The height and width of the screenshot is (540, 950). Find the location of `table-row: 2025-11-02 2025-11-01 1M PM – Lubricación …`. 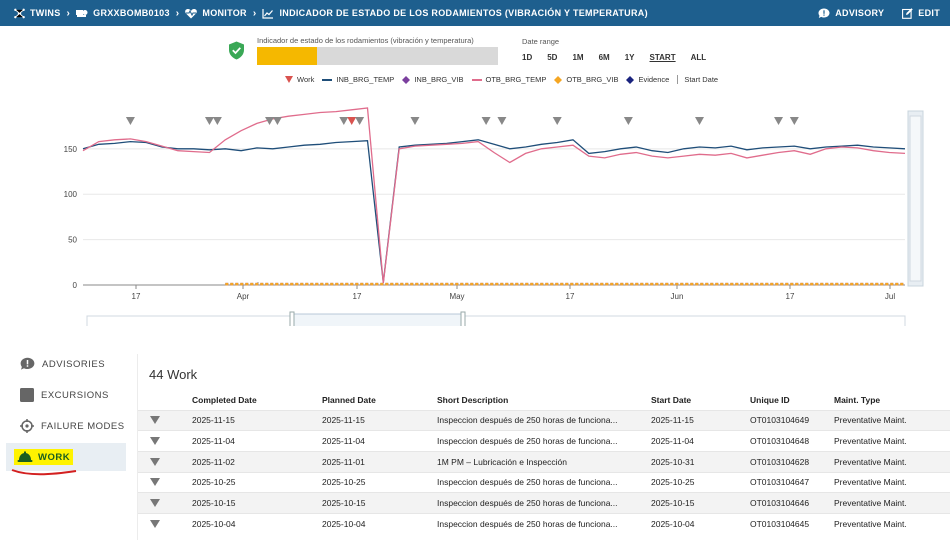

table-row: 2025-11-02 2025-11-01 1M PM – Lubricación … is located at coordinates (544, 461).